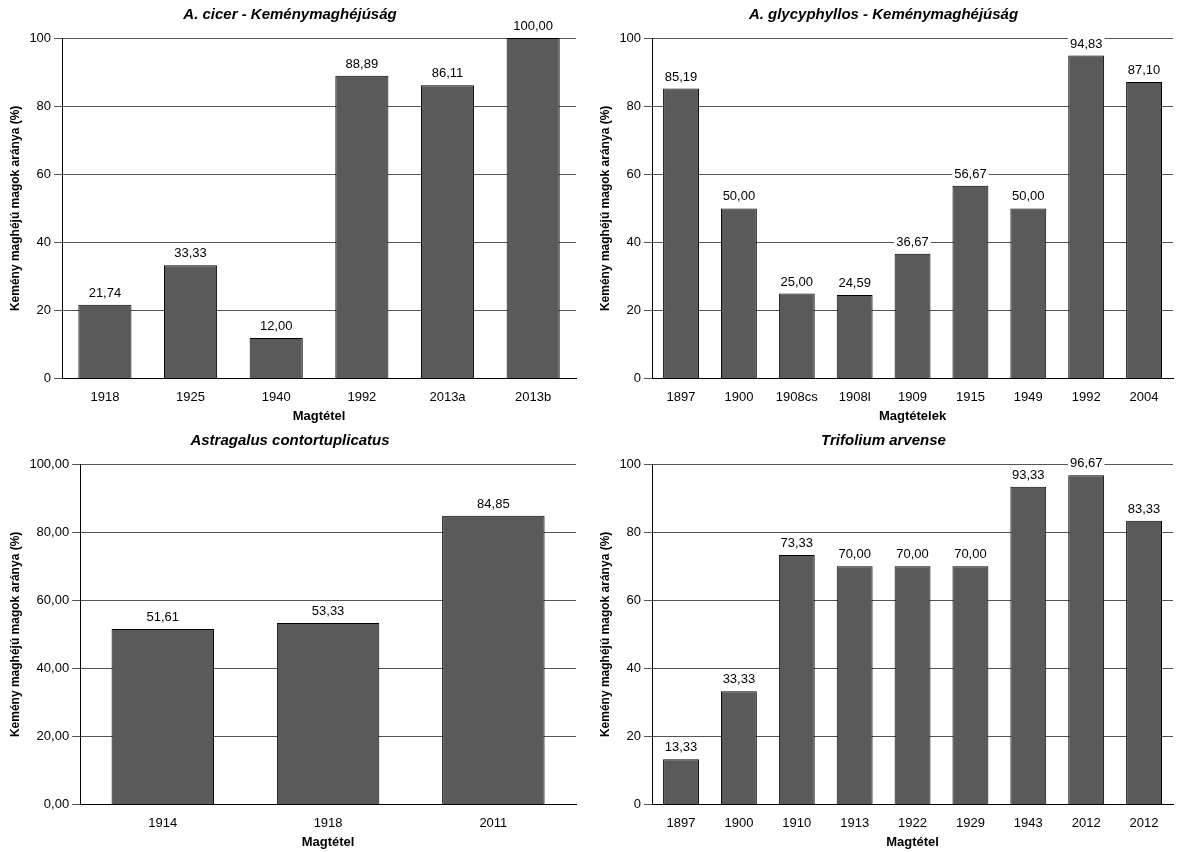 The image size is (1187, 852). What do you see at coordinates (493, 503) in the screenshot?
I see `data-label: 84,85` at bounding box center [493, 503].